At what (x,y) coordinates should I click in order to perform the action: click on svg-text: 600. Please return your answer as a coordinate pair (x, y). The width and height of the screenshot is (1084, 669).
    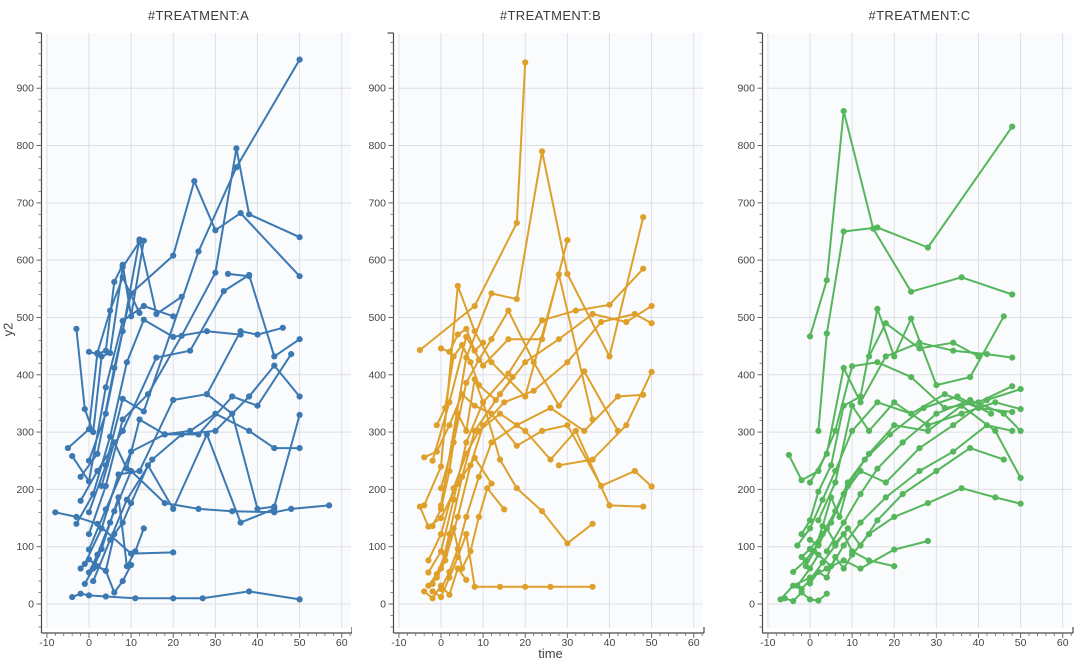
    Looking at the image, I should click on (25, 261).